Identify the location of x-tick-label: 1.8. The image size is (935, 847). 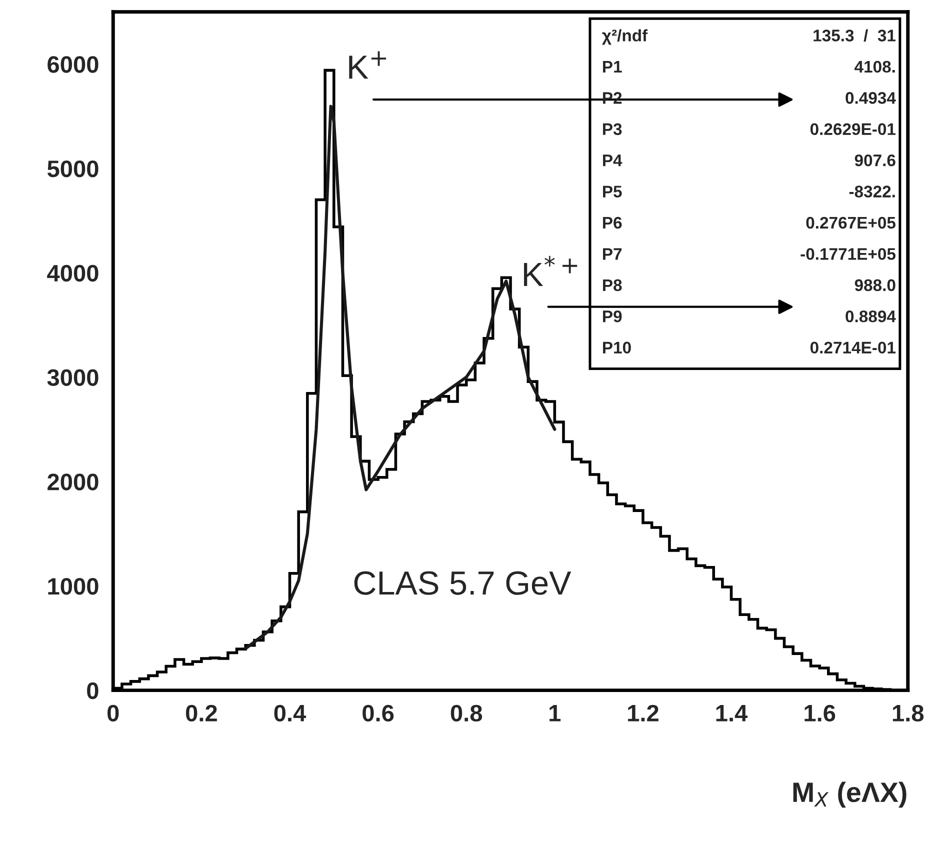
(908, 713).